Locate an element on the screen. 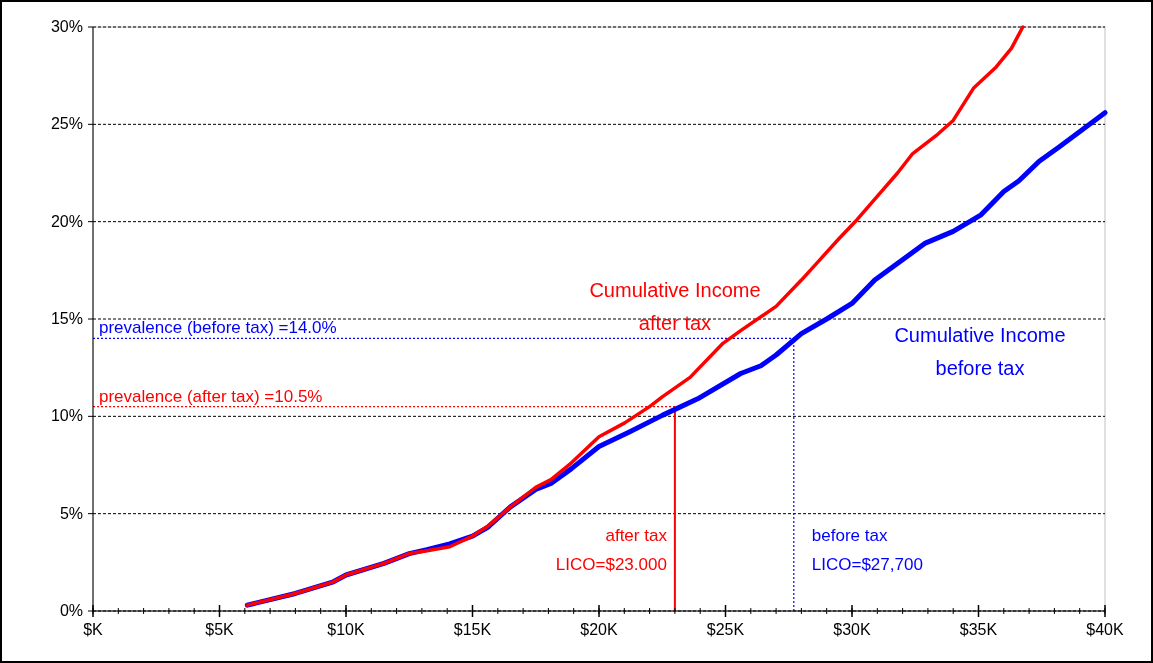 This screenshot has height=663, width=1153. ref-line-label: after tax LICO=$23.000 is located at coordinates (611, 550).